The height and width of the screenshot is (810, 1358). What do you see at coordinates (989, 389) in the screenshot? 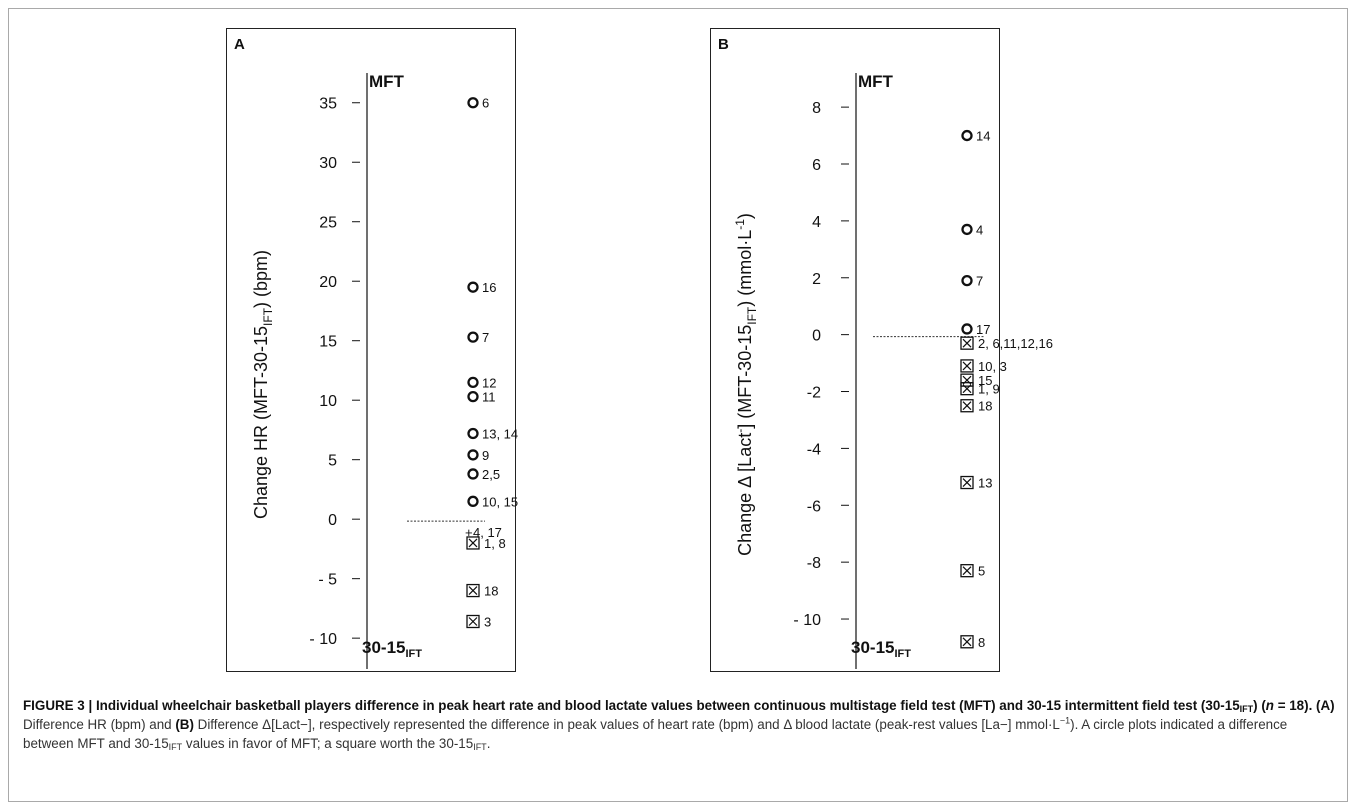
I see `point-label: 1, 9` at bounding box center [989, 389].